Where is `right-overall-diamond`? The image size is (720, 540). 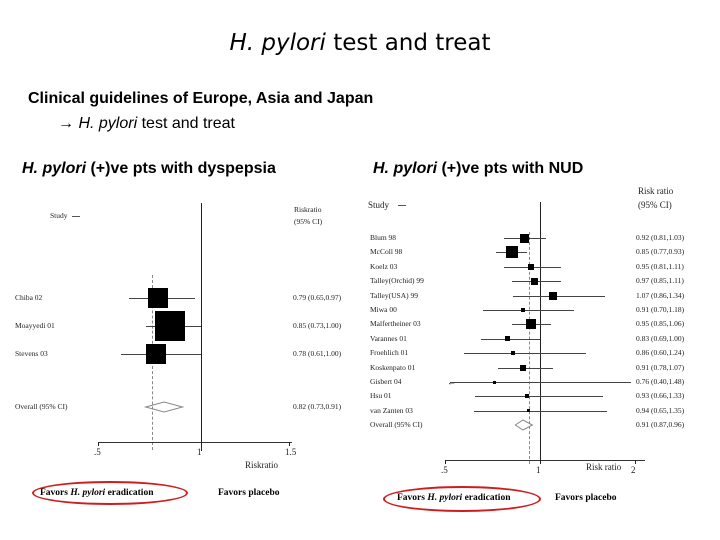
right-overall-diamond is located at coordinates (524, 425).